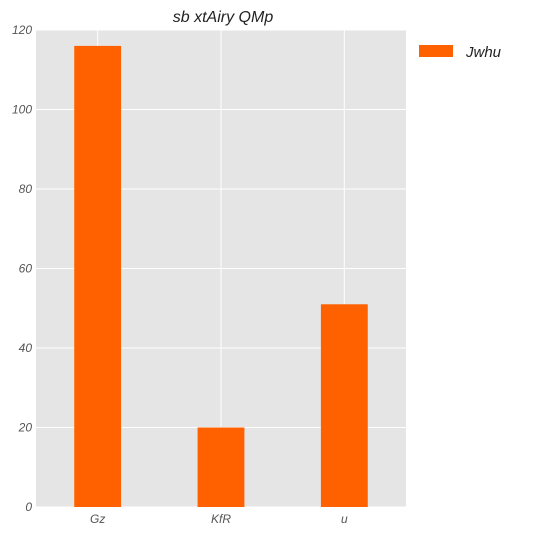  What do you see at coordinates (460, 52) in the screenshot?
I see `legend: Jwhu` at bounding box center [460, 52].